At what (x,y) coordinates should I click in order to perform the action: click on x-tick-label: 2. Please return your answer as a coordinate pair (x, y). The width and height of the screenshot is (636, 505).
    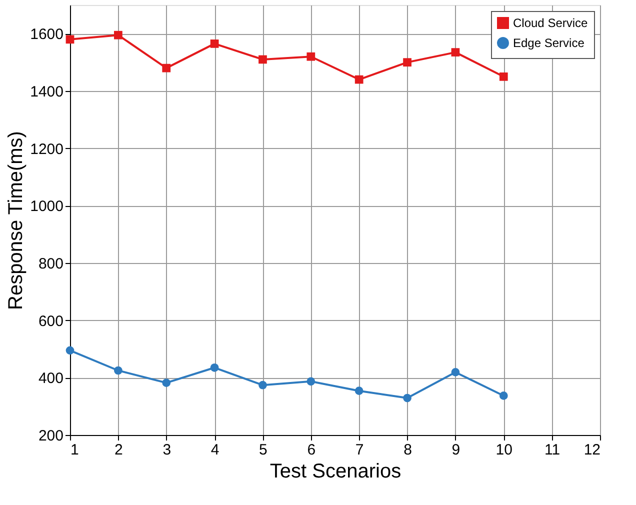
    Looking at the image, I should click on (118, 450).